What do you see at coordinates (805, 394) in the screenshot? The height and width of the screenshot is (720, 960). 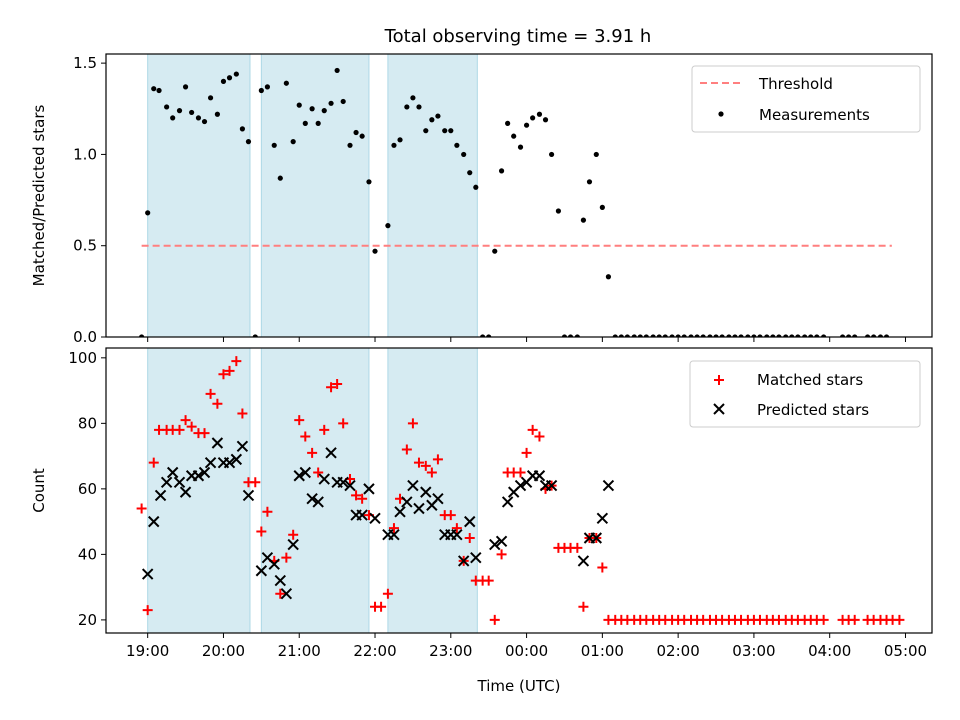 I see `legend-box` at bounding box center [805, 394].